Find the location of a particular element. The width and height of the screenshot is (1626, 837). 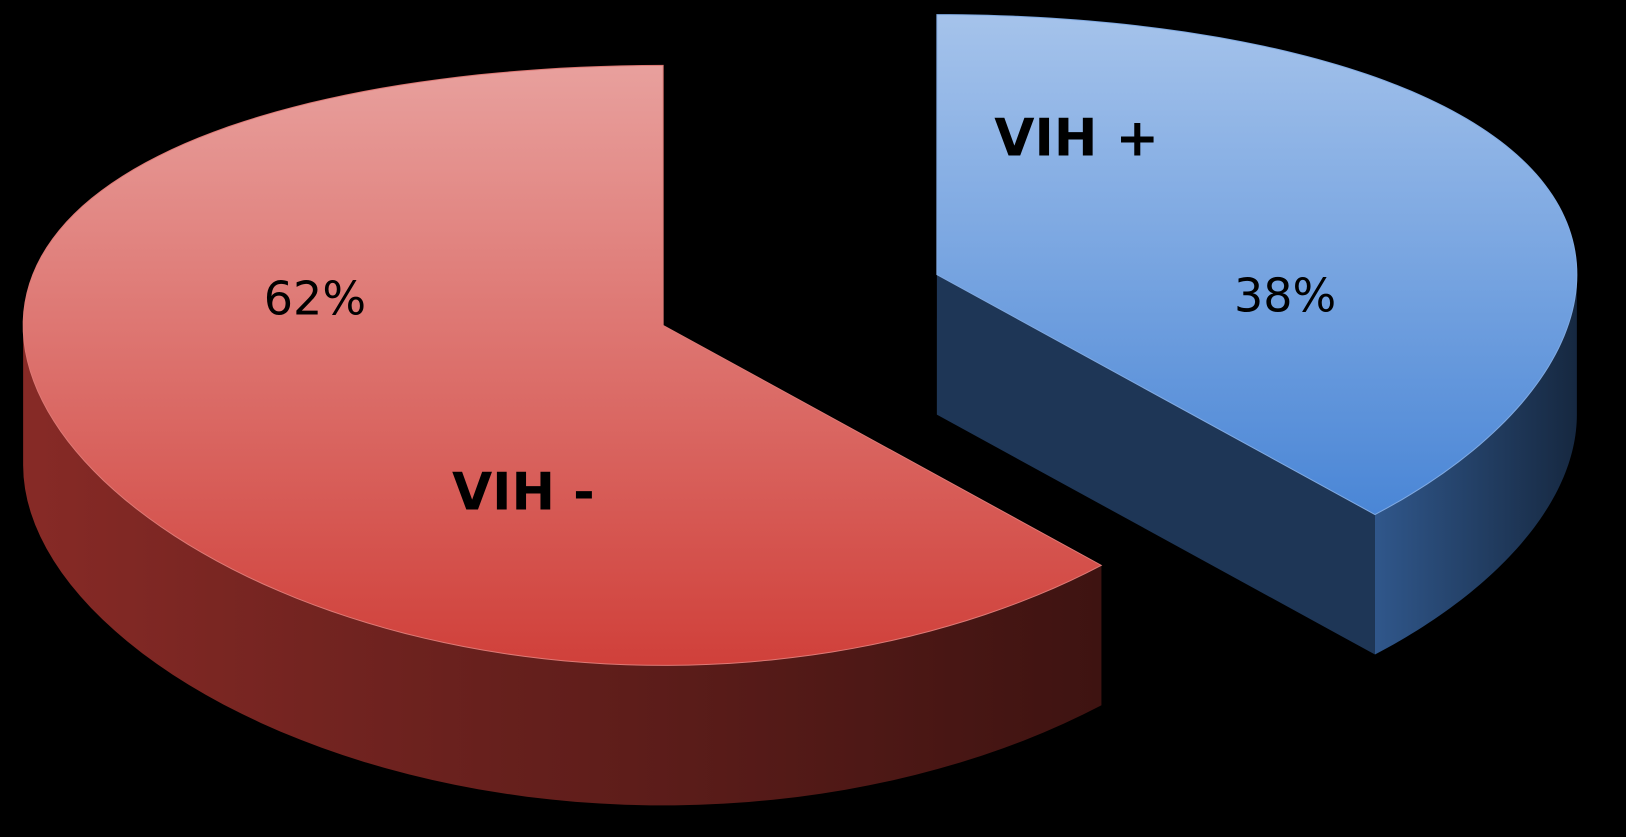

slice-cut-face is located at coordinates (1155, 464).